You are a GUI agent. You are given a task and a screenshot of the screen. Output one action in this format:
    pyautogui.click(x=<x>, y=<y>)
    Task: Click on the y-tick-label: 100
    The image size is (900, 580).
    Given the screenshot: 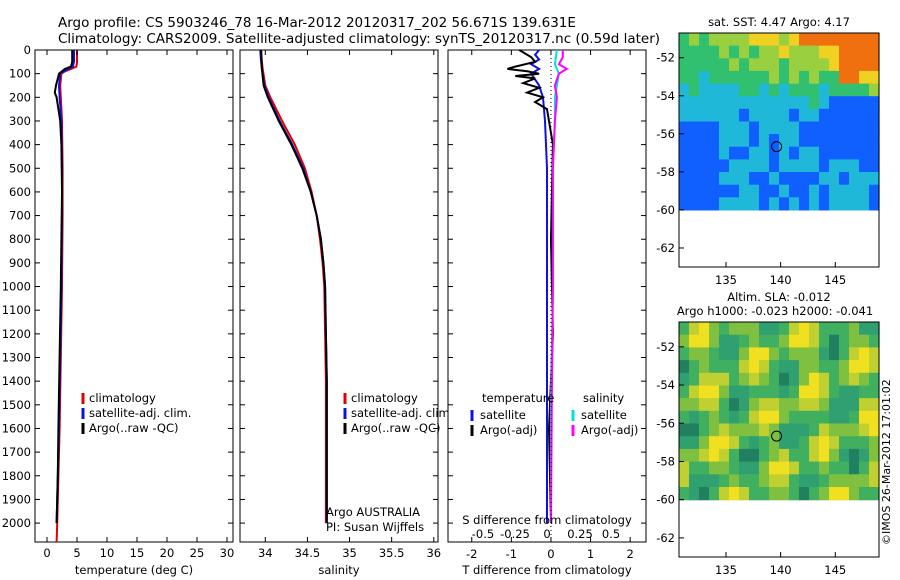 What is the action you would take?
    pyautogui.click(x=20, y=74)
    